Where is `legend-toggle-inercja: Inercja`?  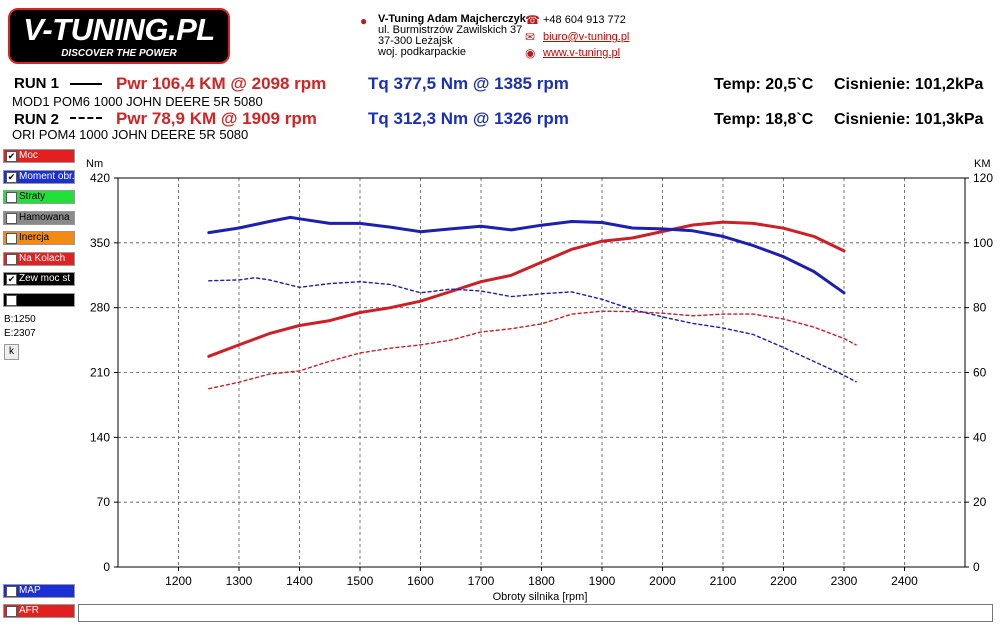
legend-toggle-inercja: Inercja is located at coordinates (39, 238).